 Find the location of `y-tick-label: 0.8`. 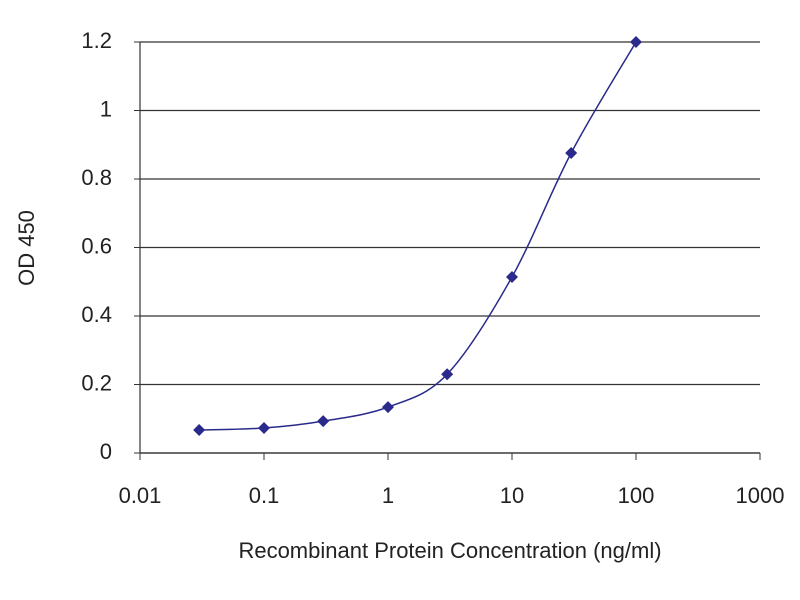

y-tick-label: 0.8 is located at coordinates (96, 177).